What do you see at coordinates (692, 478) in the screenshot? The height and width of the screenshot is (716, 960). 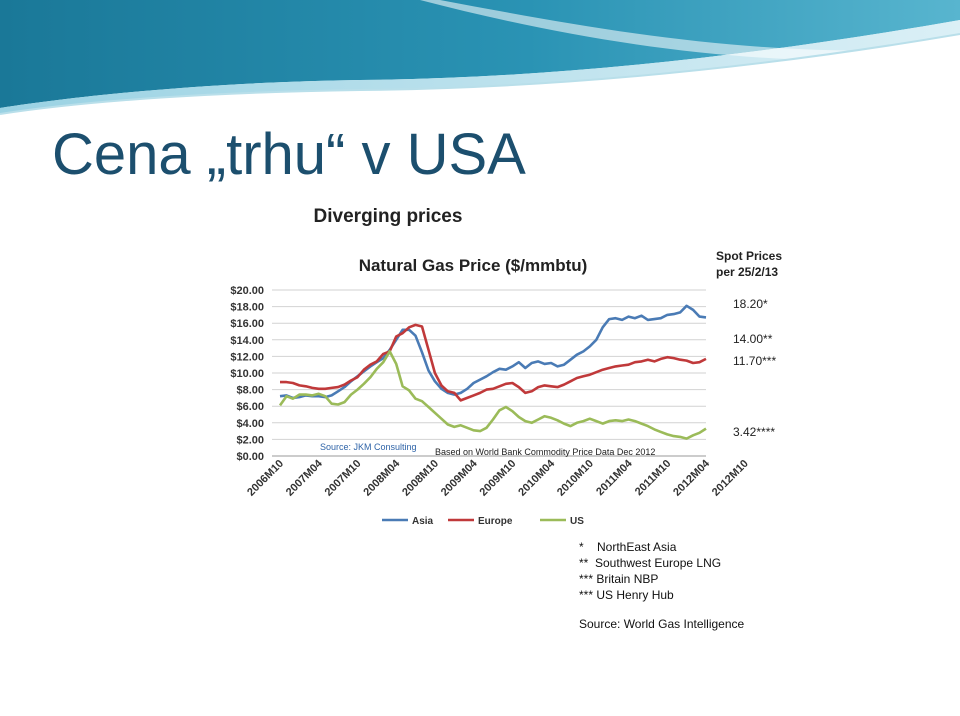 I see `x-tick-label: 2012M04` at bounding box center [692, 478].